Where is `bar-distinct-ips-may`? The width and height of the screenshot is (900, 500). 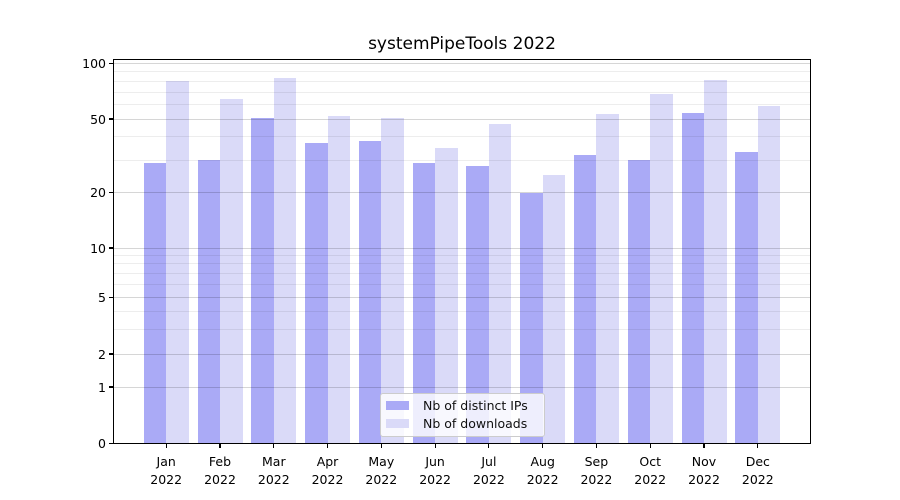 bar-distinct-ips-may is located at coordinates (370, 292).